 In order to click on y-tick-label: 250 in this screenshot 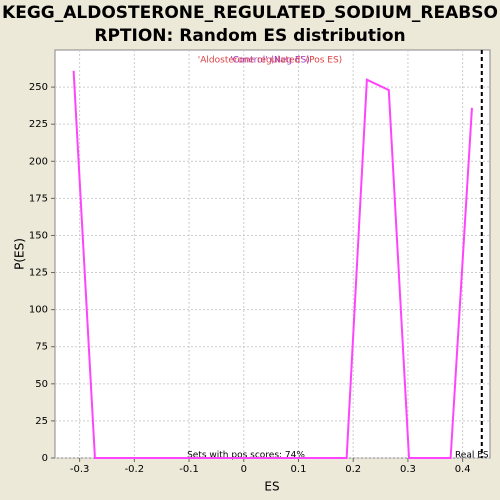, I will do `click(38, 87)`.